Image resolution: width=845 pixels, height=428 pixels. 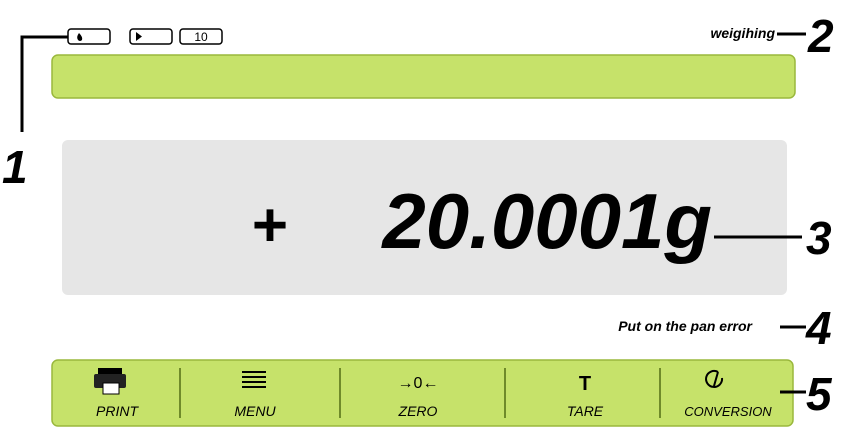 I want to click on counter: 10, so click(x=201, y=37).